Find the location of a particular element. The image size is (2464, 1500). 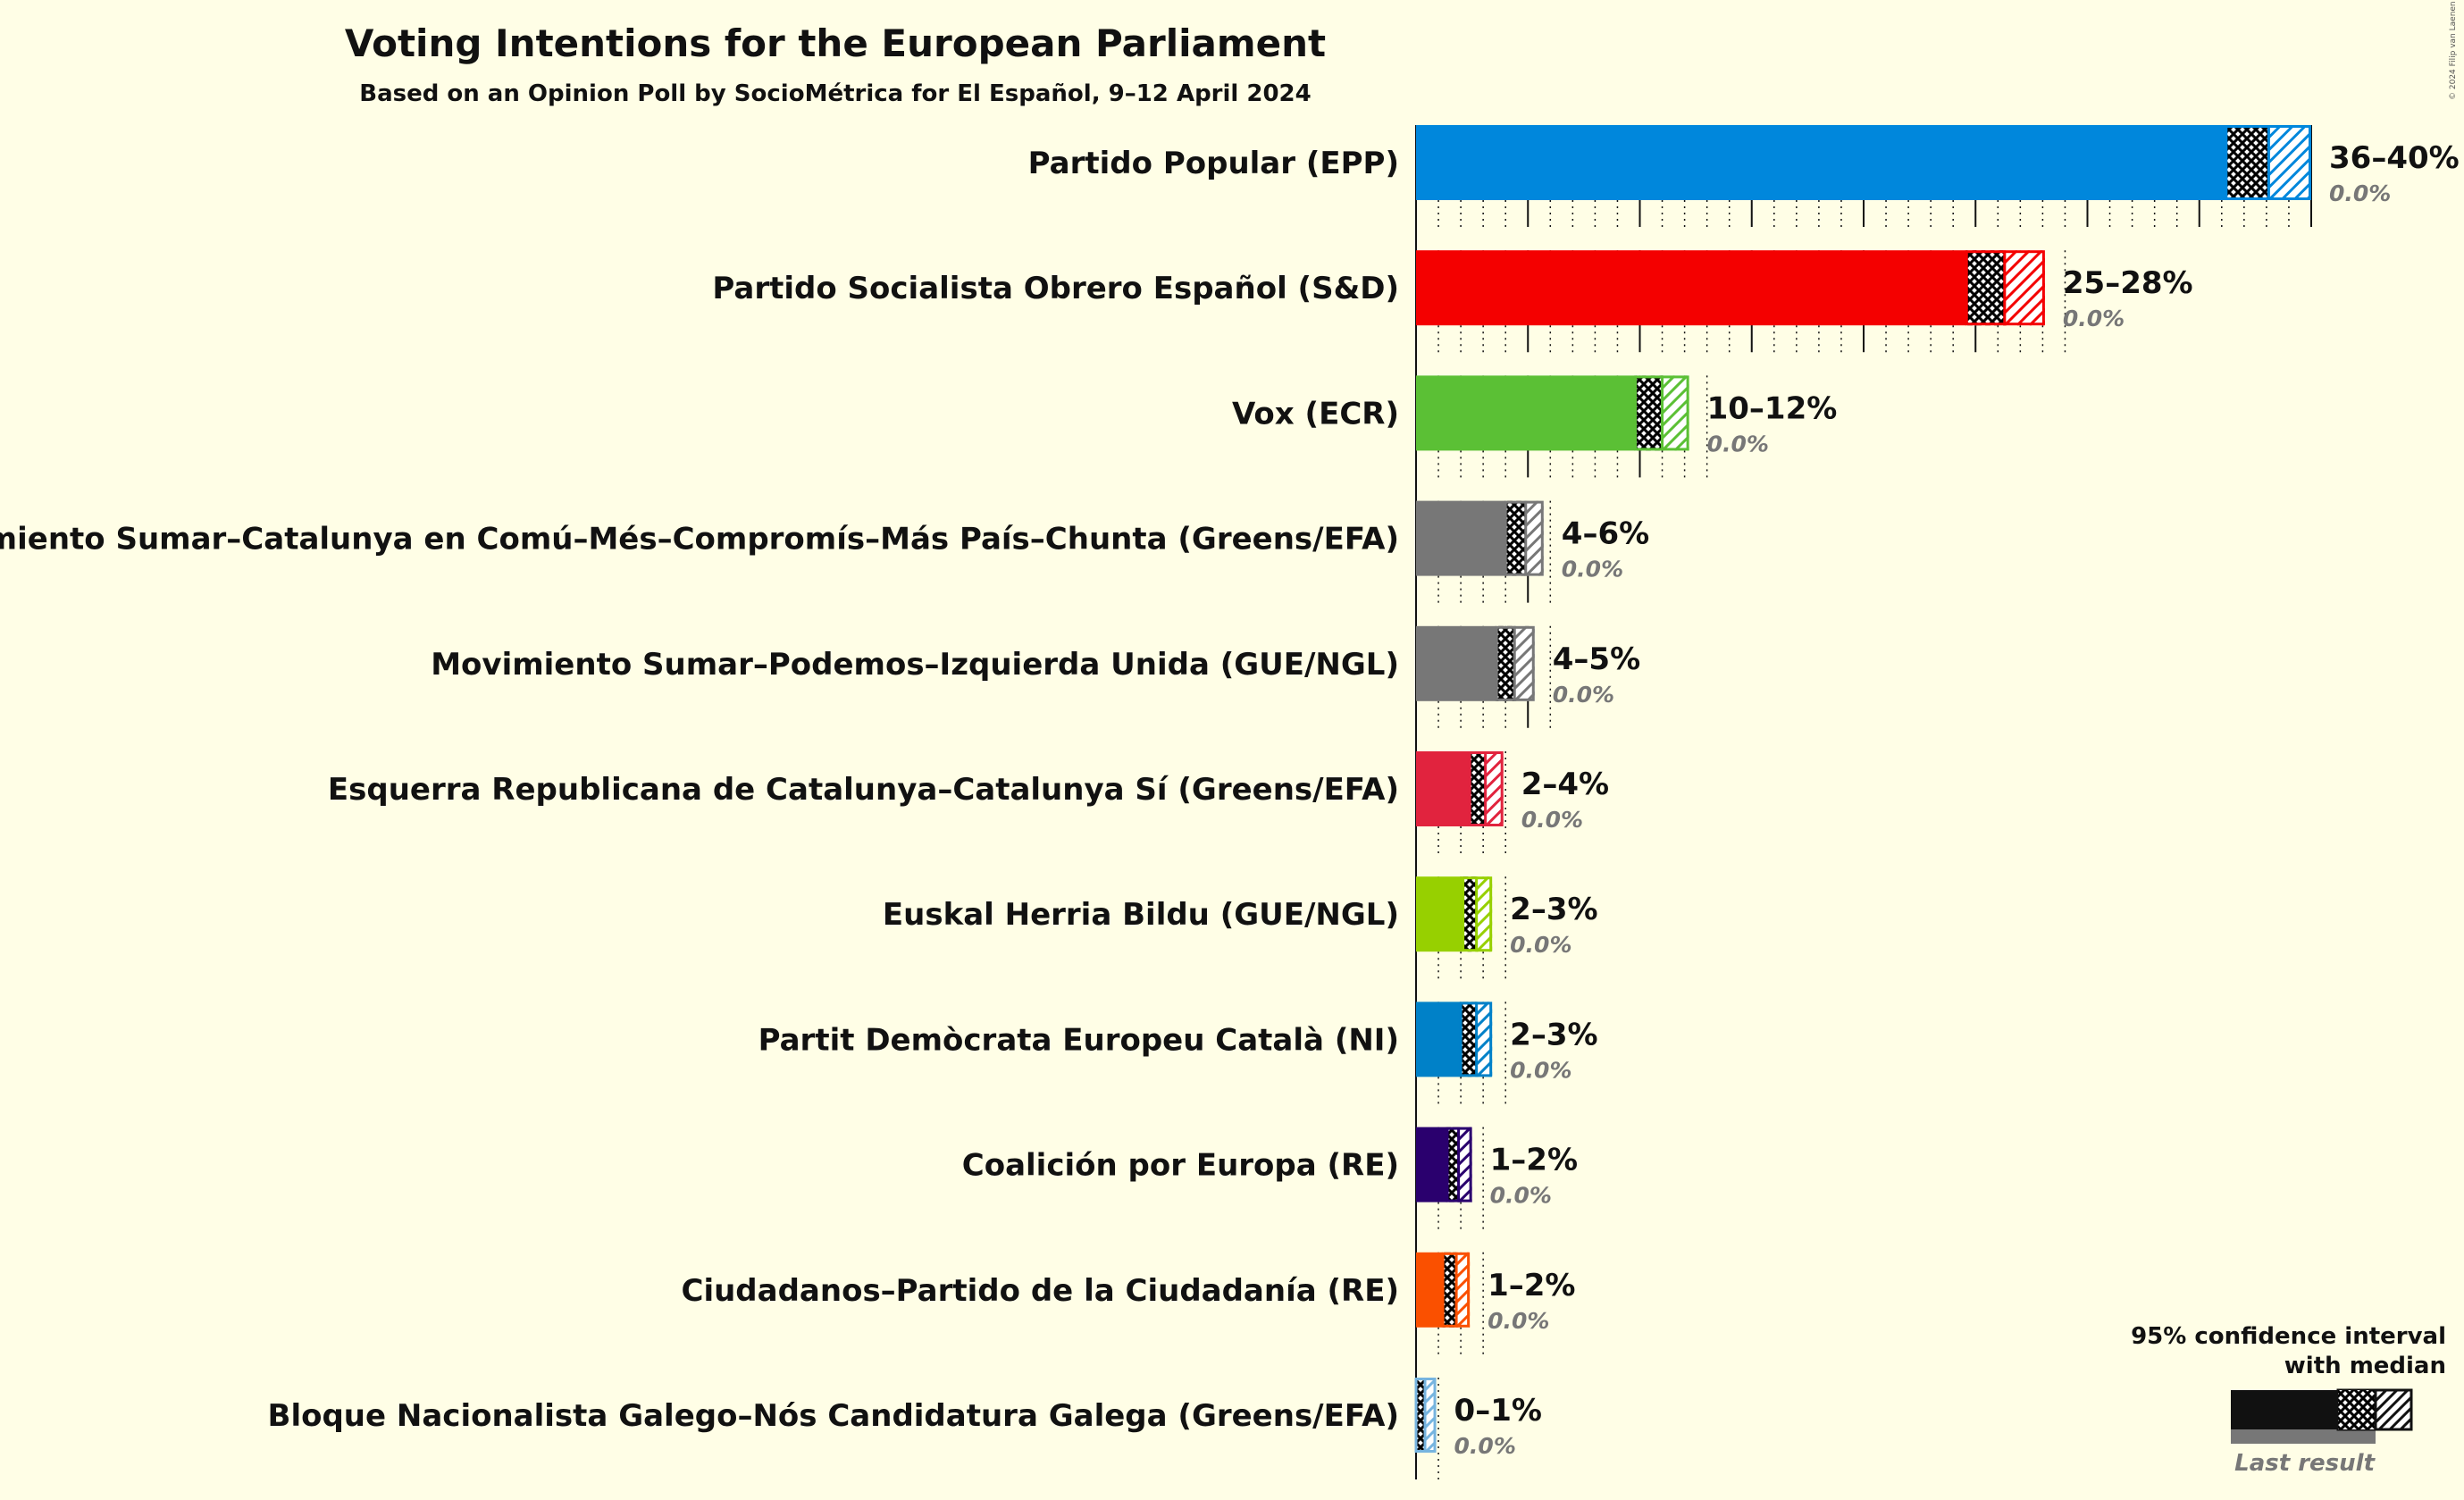

legend-solid-swatch is located at coordinates (2284, 1409).